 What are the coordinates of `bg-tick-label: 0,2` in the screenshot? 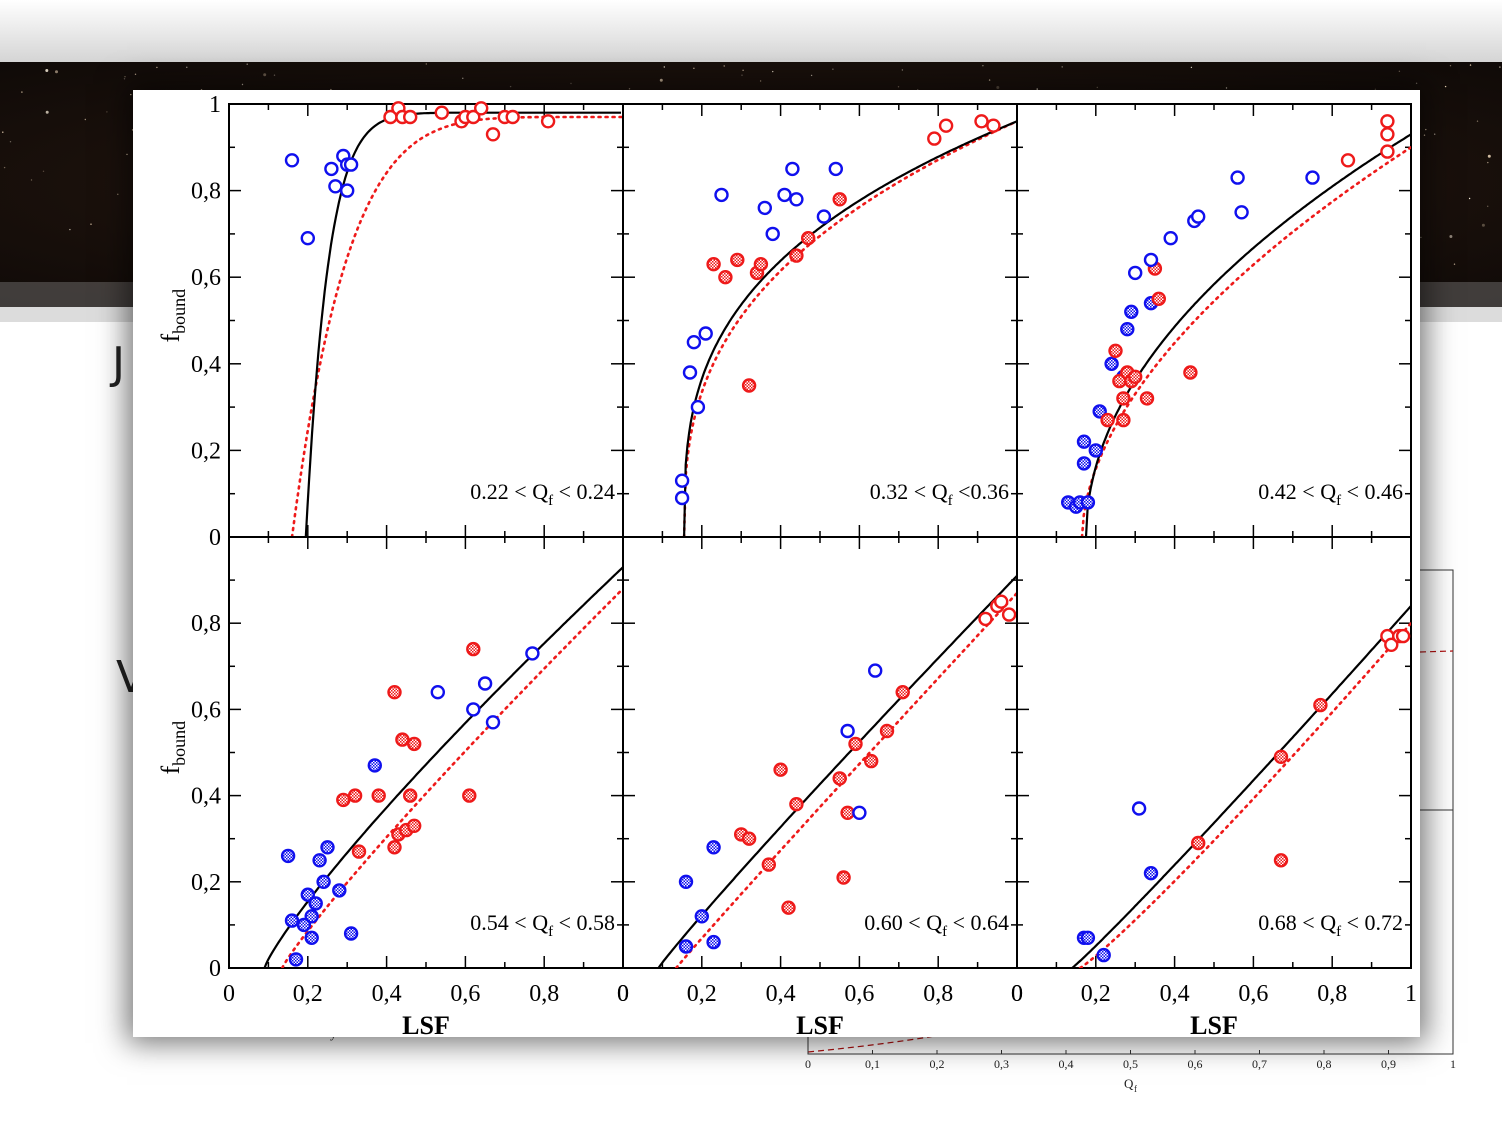 It's located at (937, 1064).